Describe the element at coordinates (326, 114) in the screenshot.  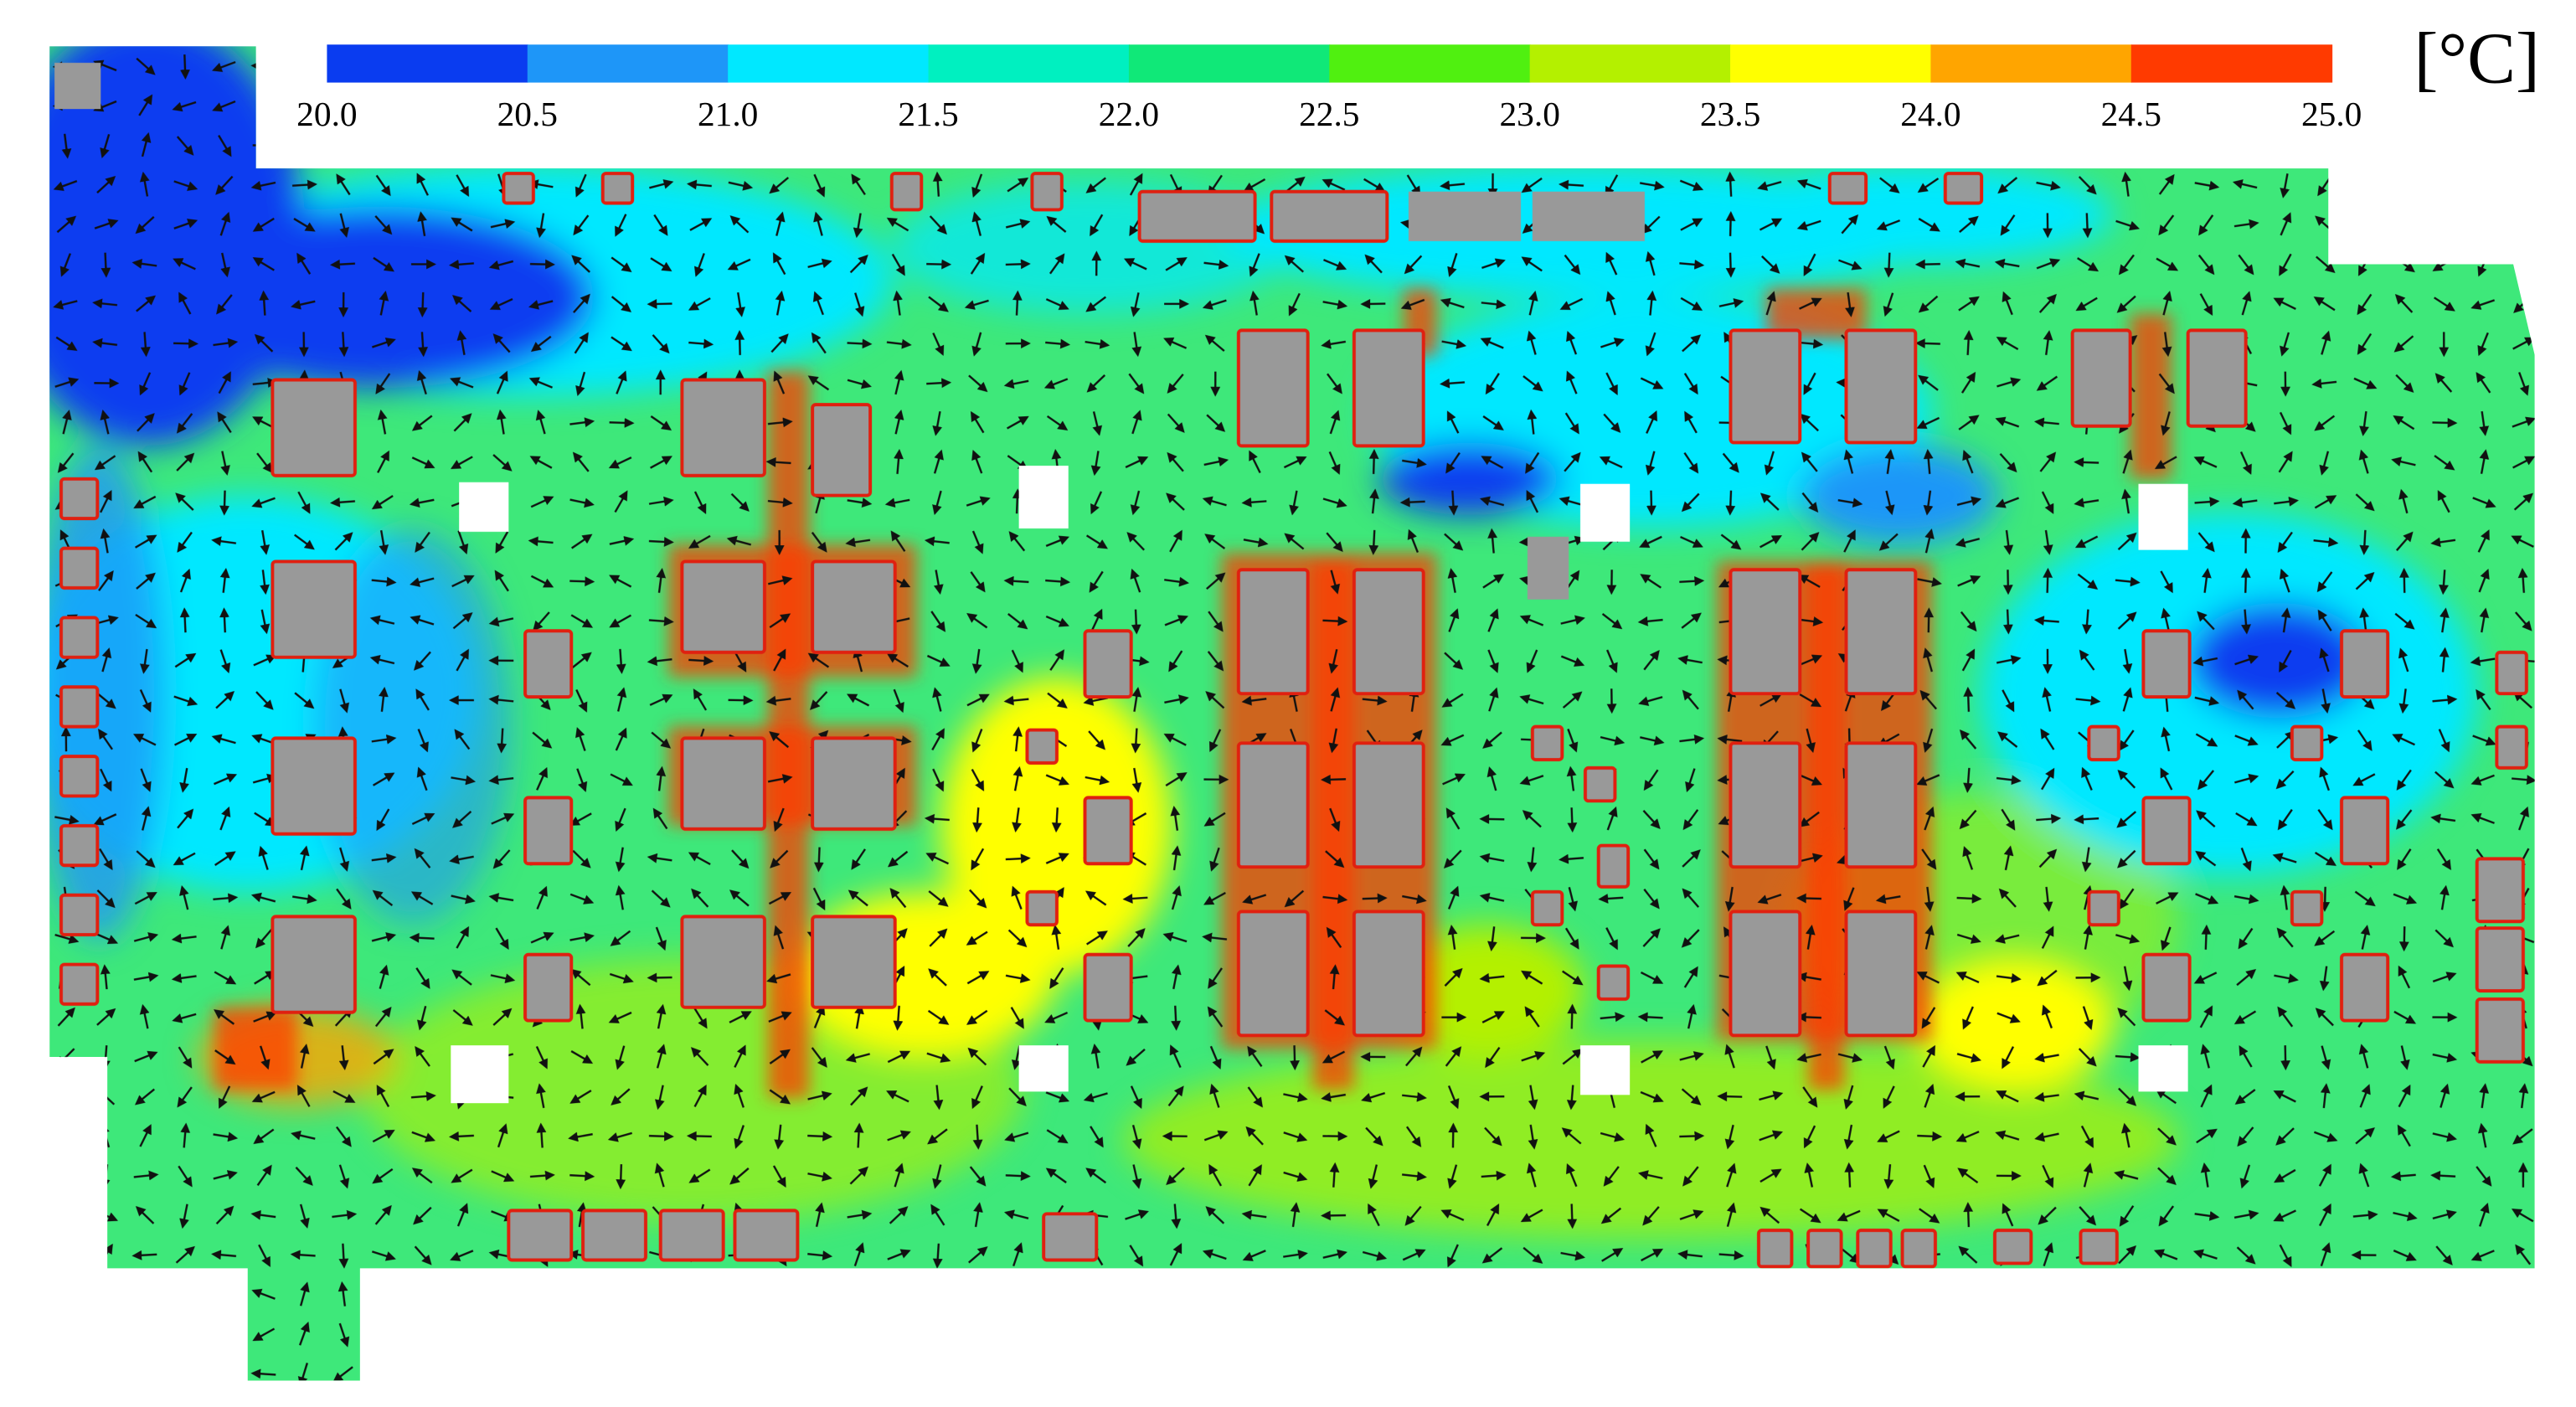
I see `colorbar-tick-label: 20.0` at that location.